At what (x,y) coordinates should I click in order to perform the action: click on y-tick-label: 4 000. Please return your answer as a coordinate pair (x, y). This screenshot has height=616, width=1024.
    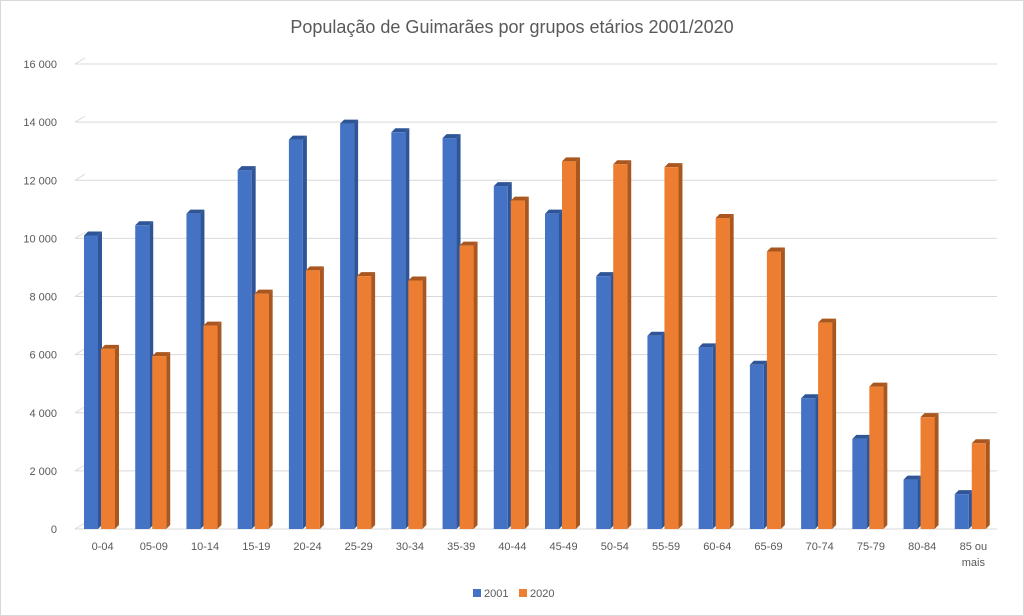
    Looking at the image, I should click on (43, 414).